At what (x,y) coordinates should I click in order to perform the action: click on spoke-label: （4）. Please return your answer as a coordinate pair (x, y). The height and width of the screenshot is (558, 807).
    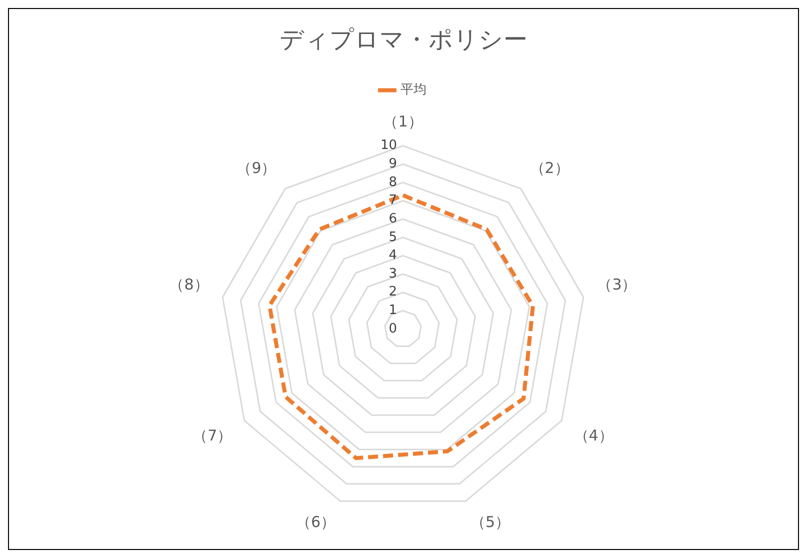
    Looking at the image, I should click on (594, 435).